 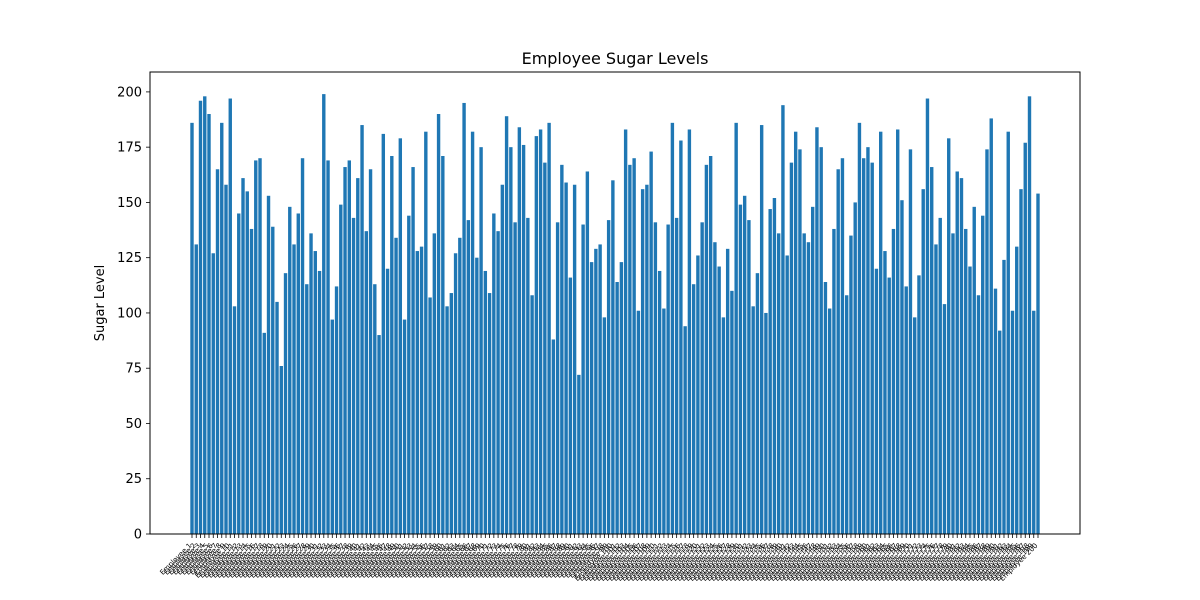 I want to click on y-tick-label: 100, so click(x=129, y=313).